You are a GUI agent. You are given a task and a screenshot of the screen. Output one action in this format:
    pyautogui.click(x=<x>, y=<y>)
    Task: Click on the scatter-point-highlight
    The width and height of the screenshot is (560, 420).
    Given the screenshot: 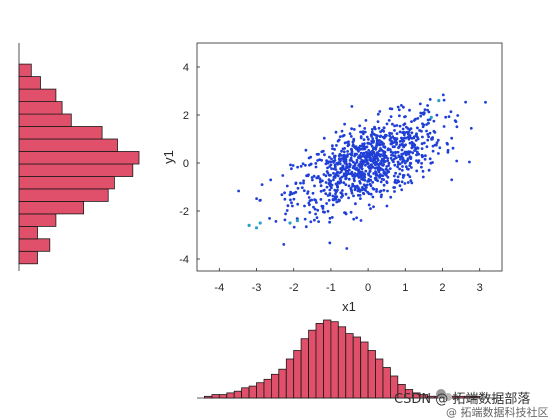 What is the action you would take?
    pyautogui.click(x=431, y=117)
    